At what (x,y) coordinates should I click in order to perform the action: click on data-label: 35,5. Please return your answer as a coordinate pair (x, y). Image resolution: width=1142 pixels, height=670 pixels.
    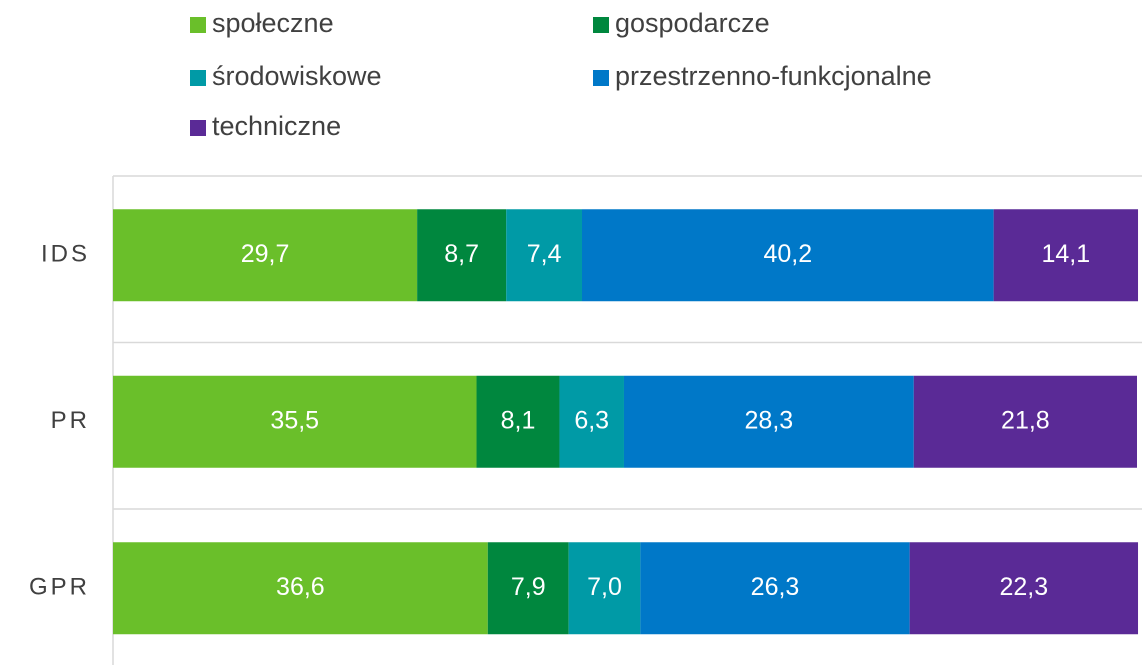
    Looking at the image, I should click on (294, 420).